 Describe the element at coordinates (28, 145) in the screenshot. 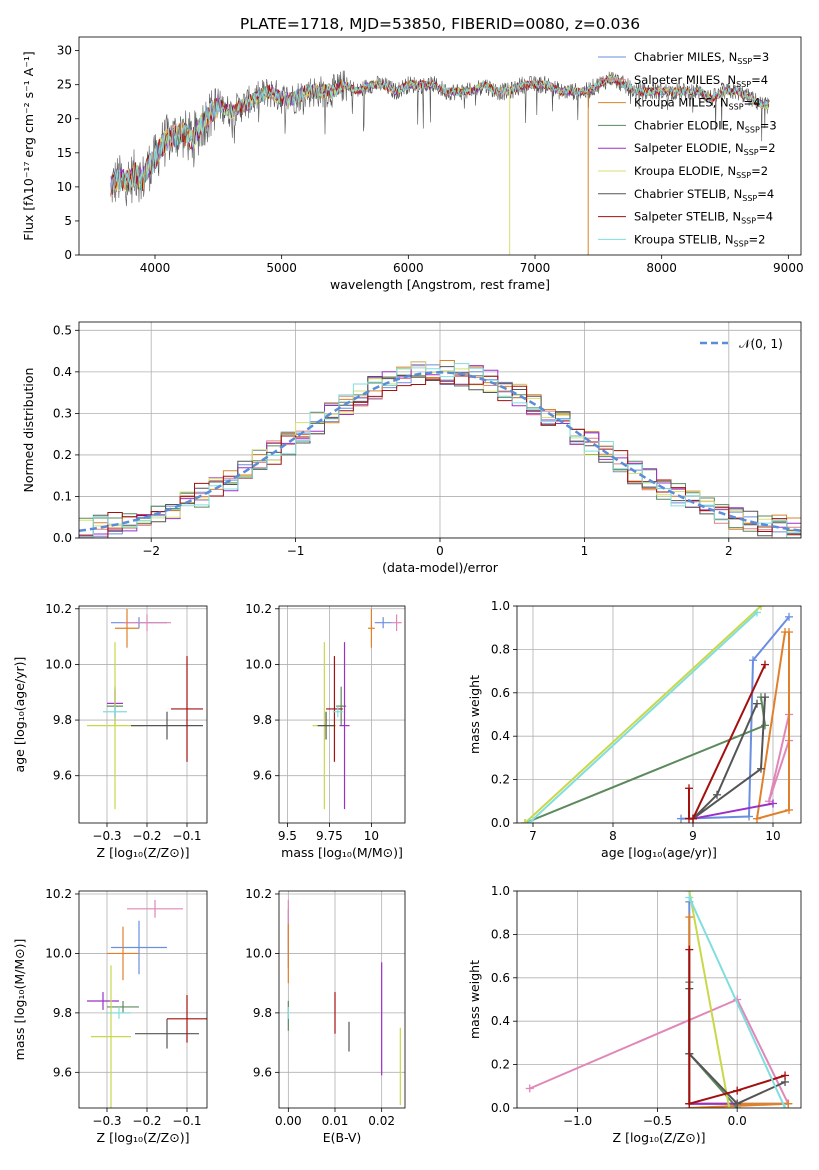

I see `y-axis-label: Flux [fλ10⁻¹⁷ erg cm⁻² s⁻¹ A⁻¹]` at that location.